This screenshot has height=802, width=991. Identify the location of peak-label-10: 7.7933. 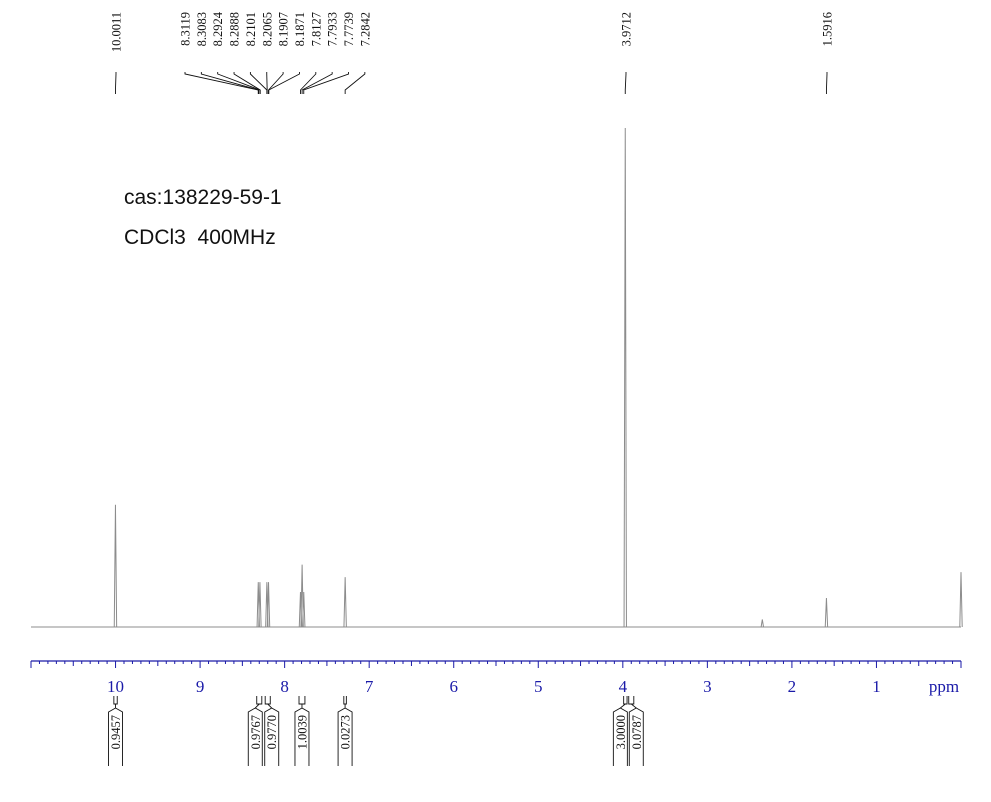
(333, 29).